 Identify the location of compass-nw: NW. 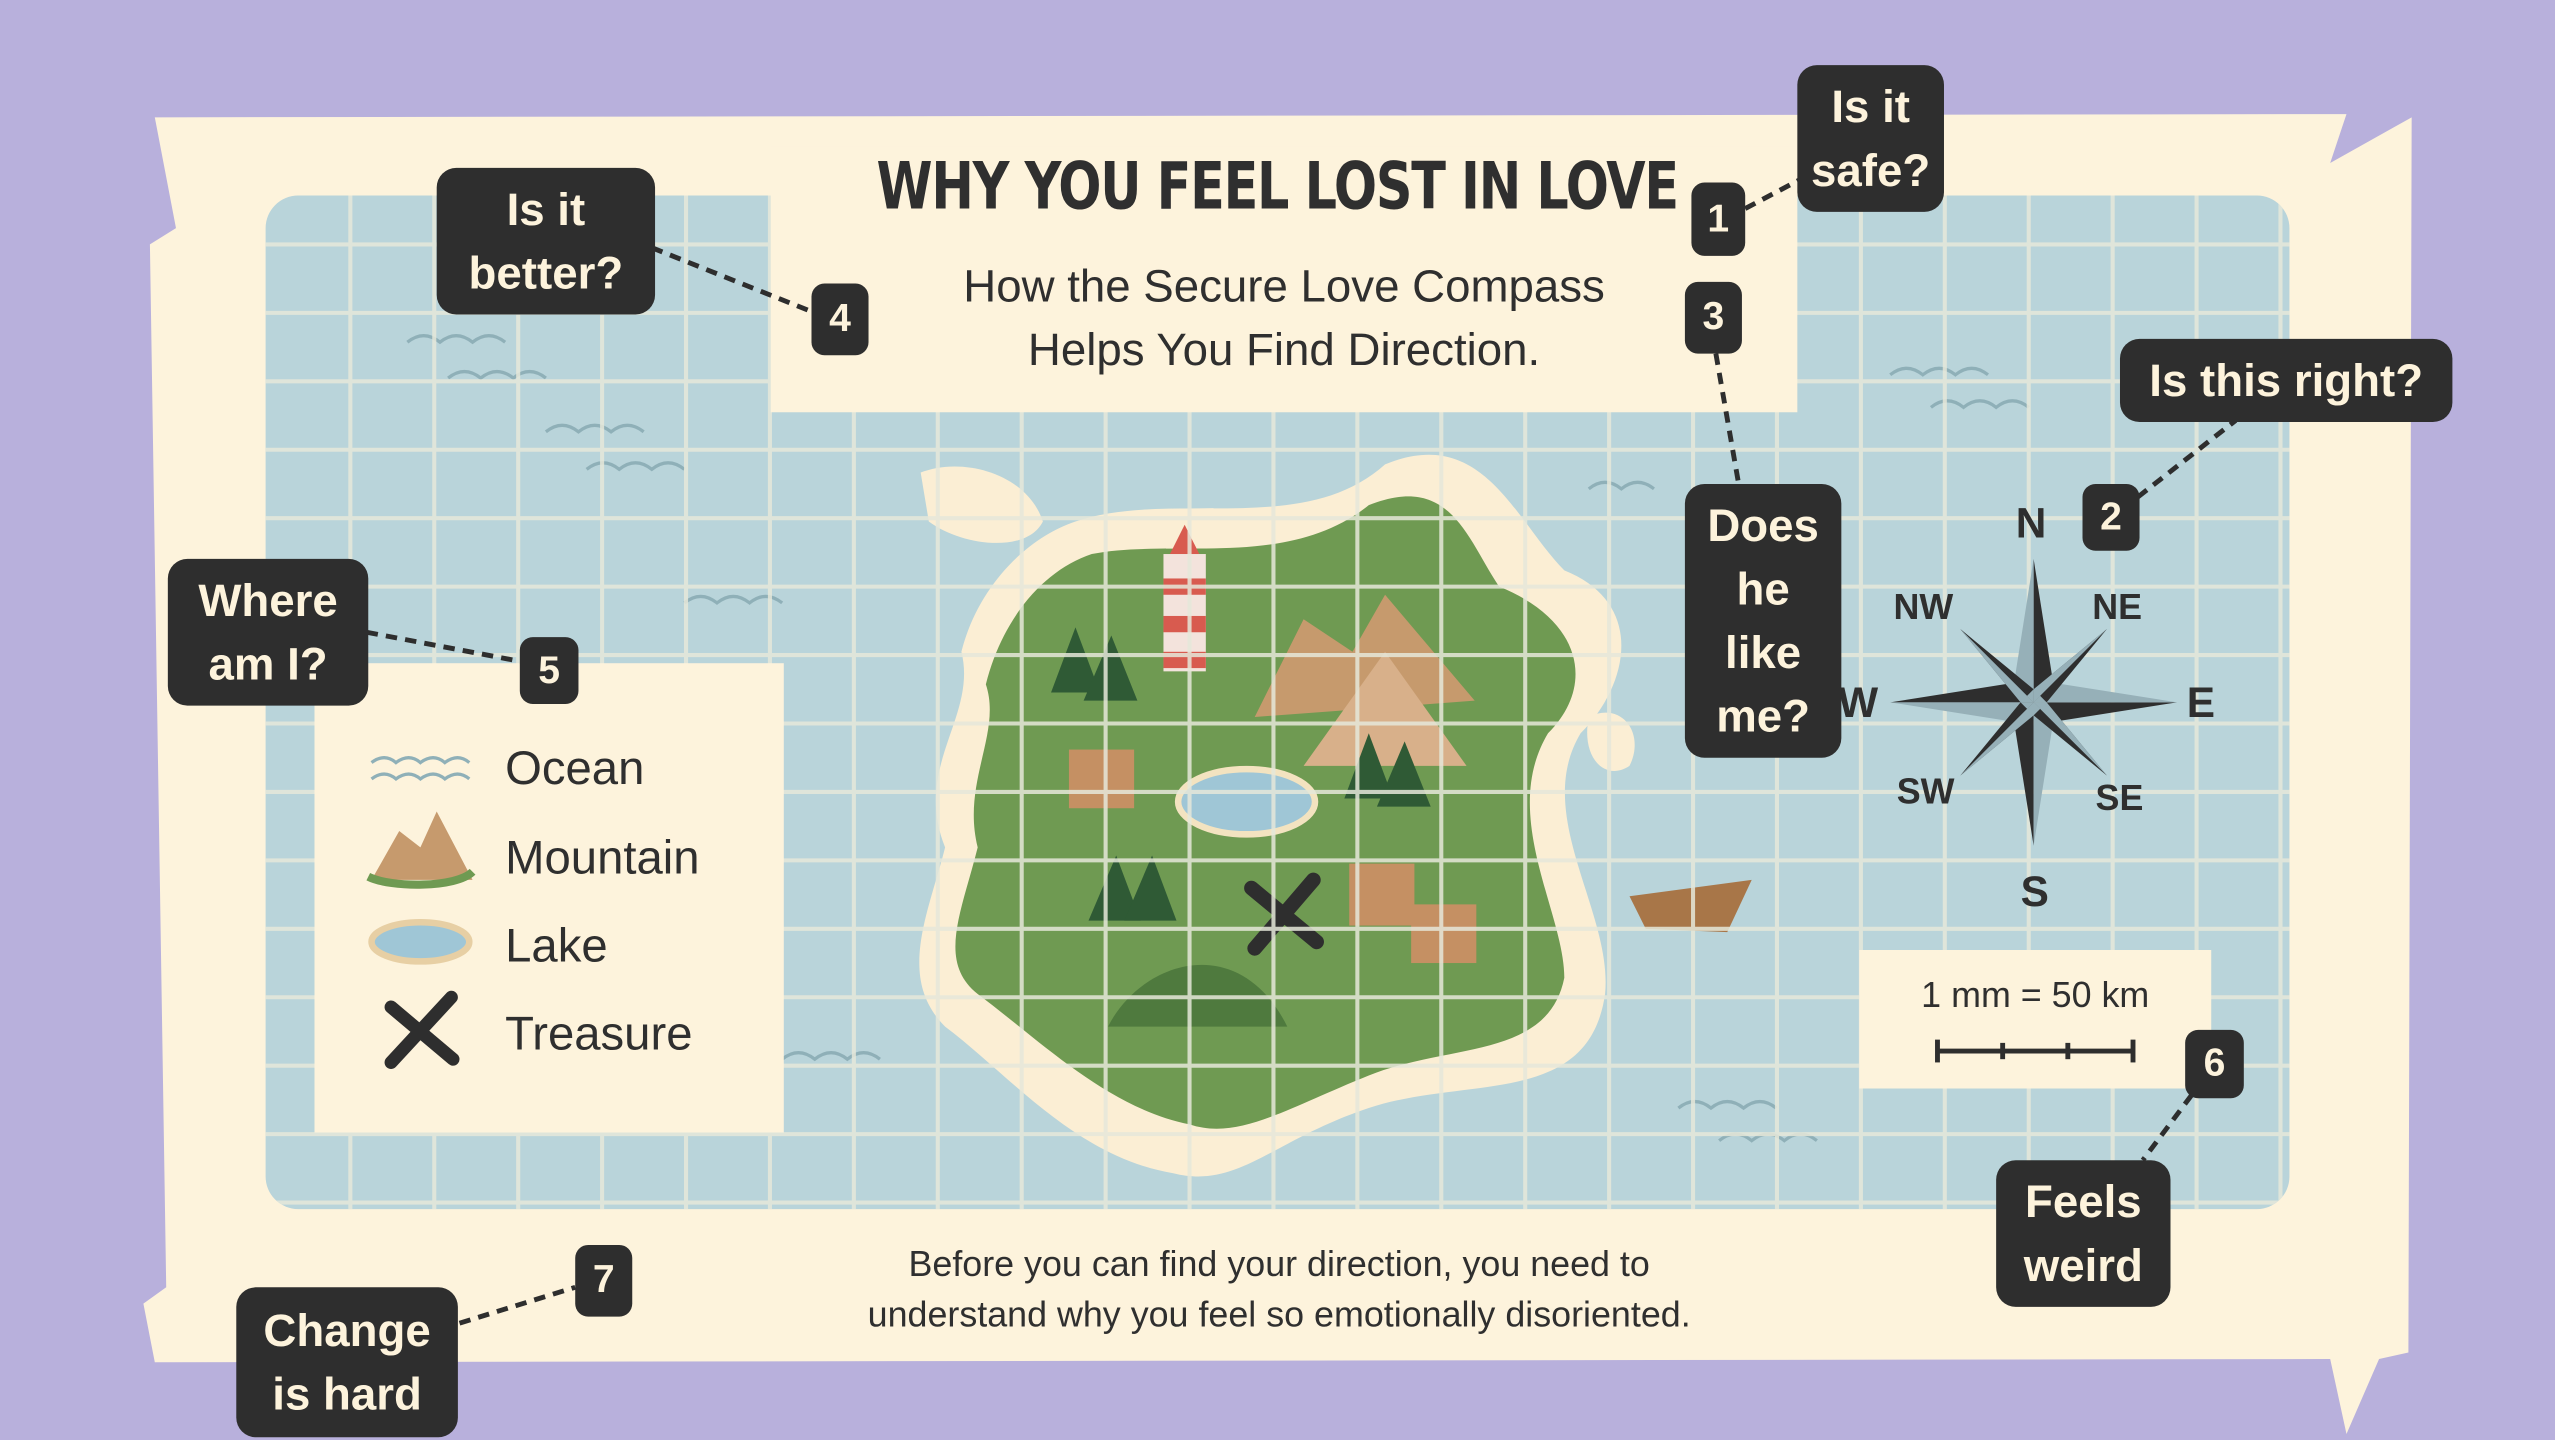
(1923, 607).